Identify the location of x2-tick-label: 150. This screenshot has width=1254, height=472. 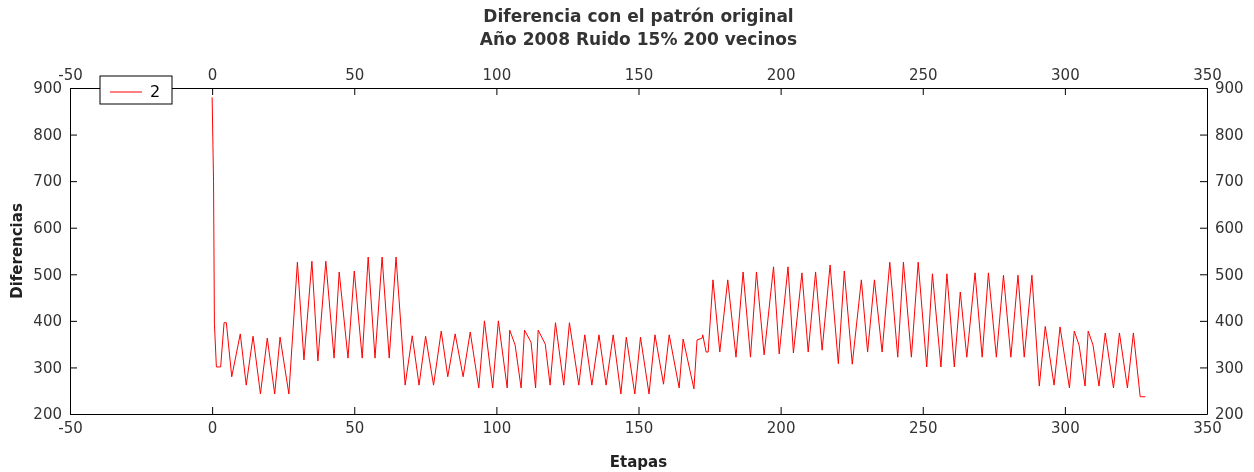
(639, 75).